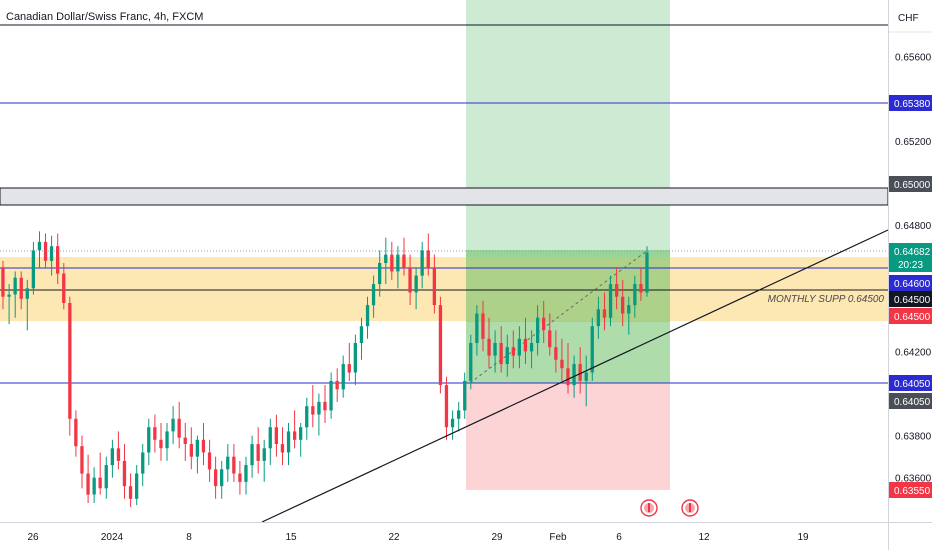 The width and height of the screenshot is (932, 550). I want to click on currency-label: CHF, so click(908, 18).